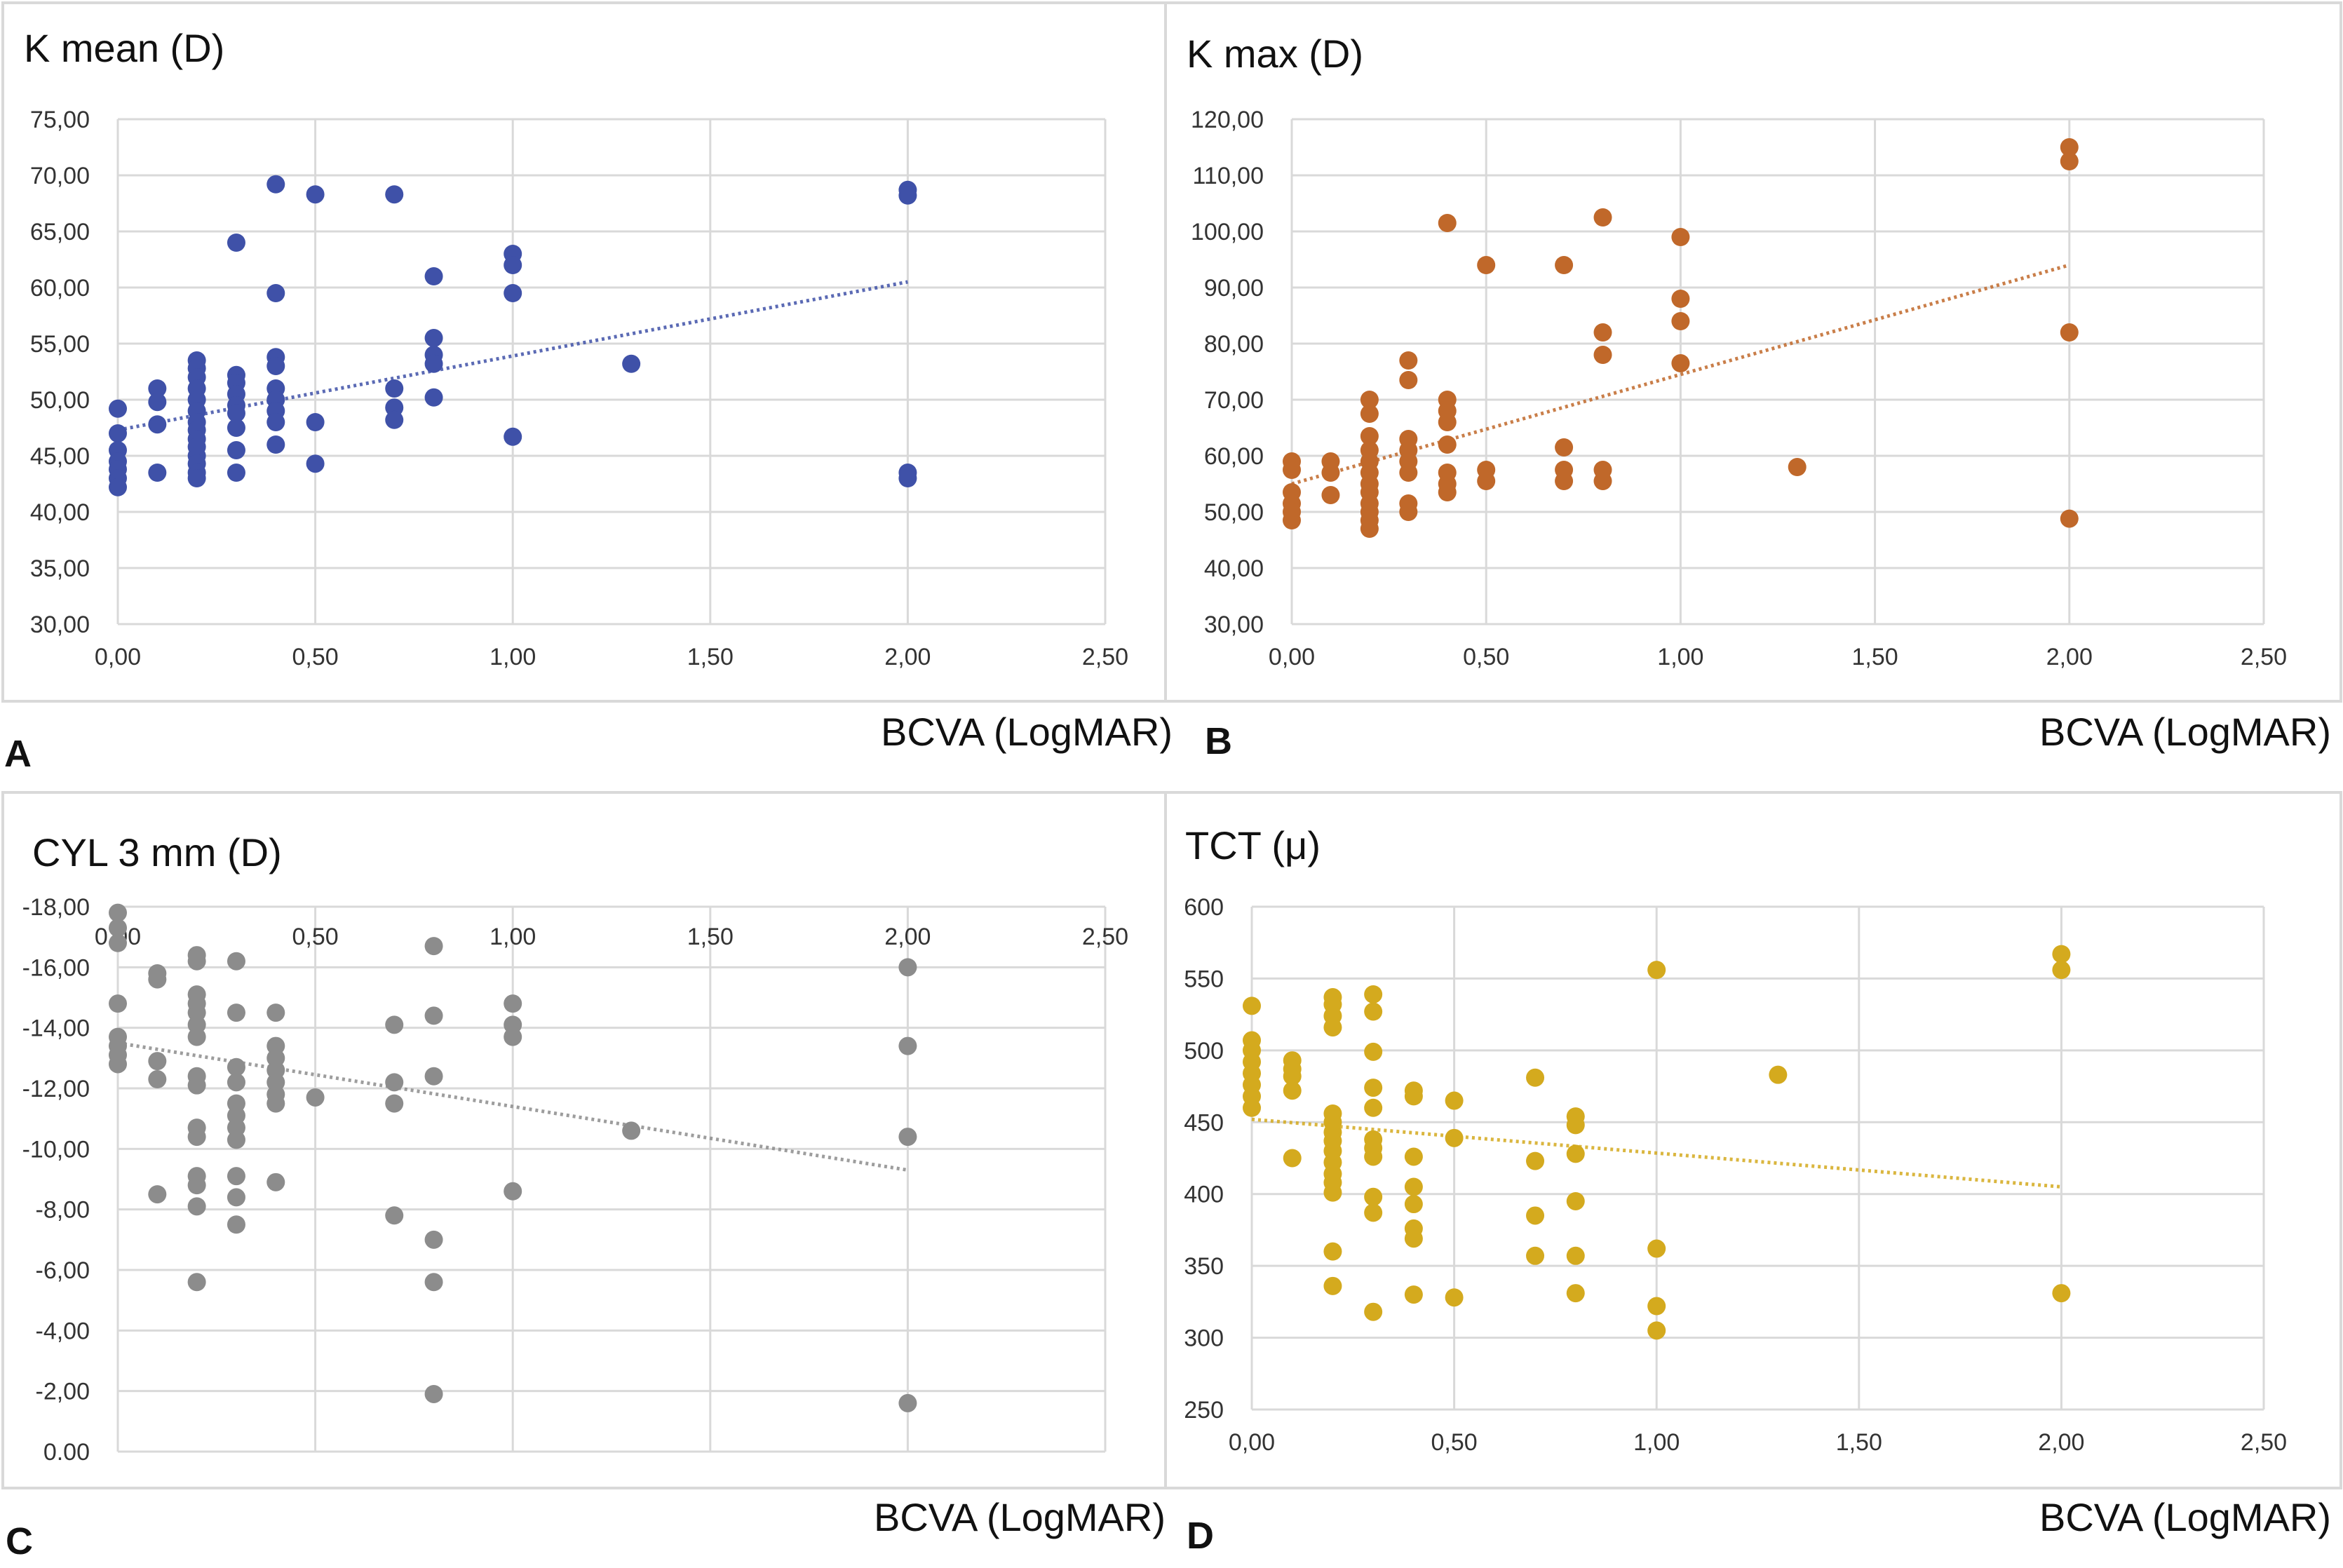 The image size is (2343, 1568). What do you see at coordinates (1020, 1517) in the screenshot?
I see `panel-c-x-axis-label: BCVA (LogMAR)` at bounding box center [1020, 1517].